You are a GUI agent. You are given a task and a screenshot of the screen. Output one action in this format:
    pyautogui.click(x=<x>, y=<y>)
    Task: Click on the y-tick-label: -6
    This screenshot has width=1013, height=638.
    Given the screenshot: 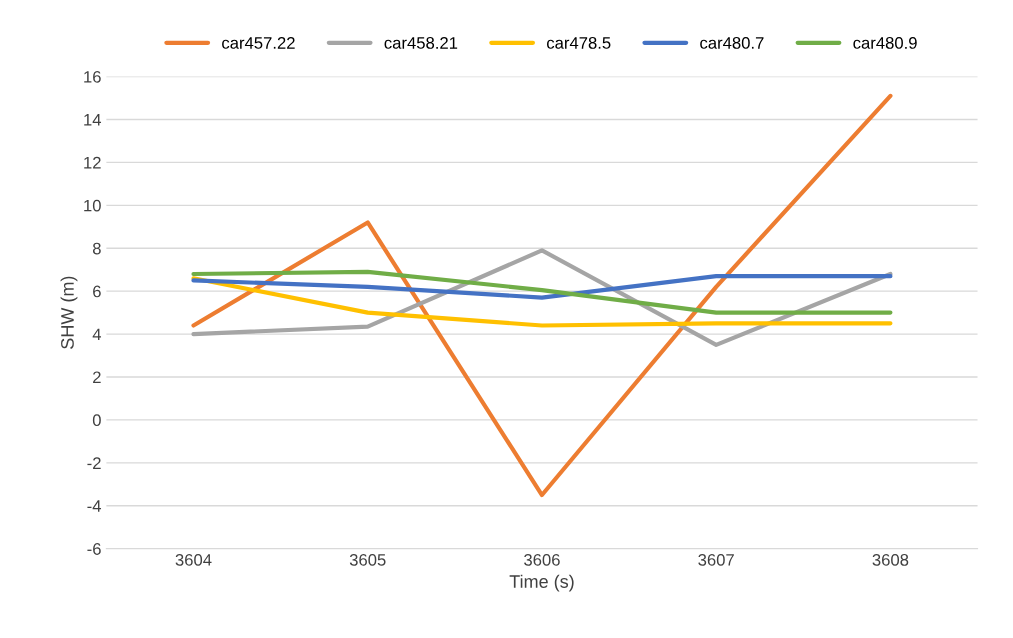 What is the action you would take?
    pyautogui.click(x=94, y=549)
    